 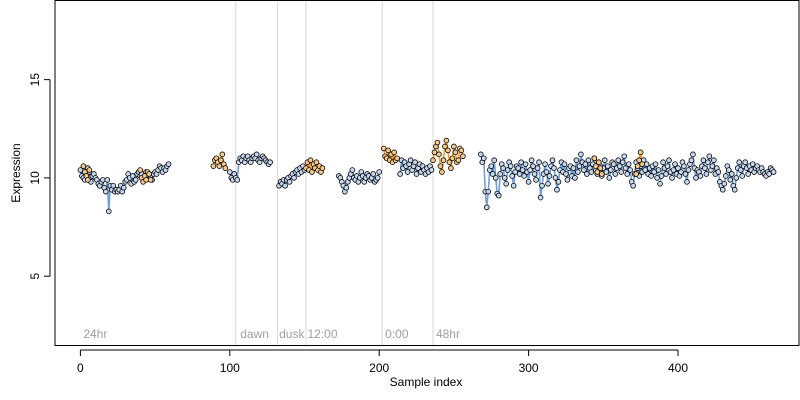 What do you see at coordinates (230, 368) in the screenshot?
I see `x-tick-label: 100` at bounding box center [230, 368].